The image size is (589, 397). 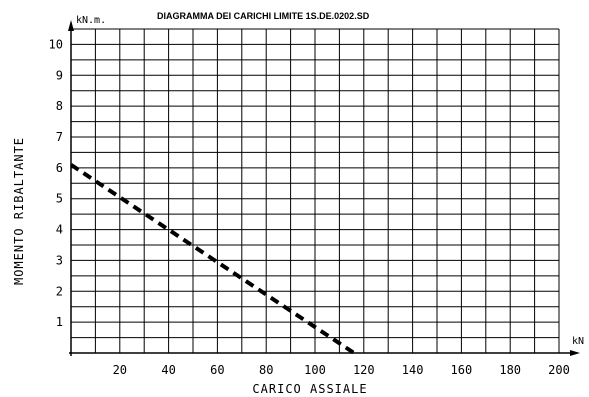 I want to click on x-tick-label: 40, so click(x=168, y=370).